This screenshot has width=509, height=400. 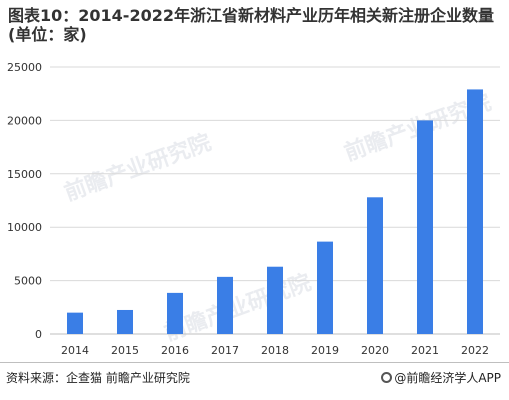 What do you see at coordinates (254, 362) in the screenshot?
I see `divider` at bounding box center [254, 362].